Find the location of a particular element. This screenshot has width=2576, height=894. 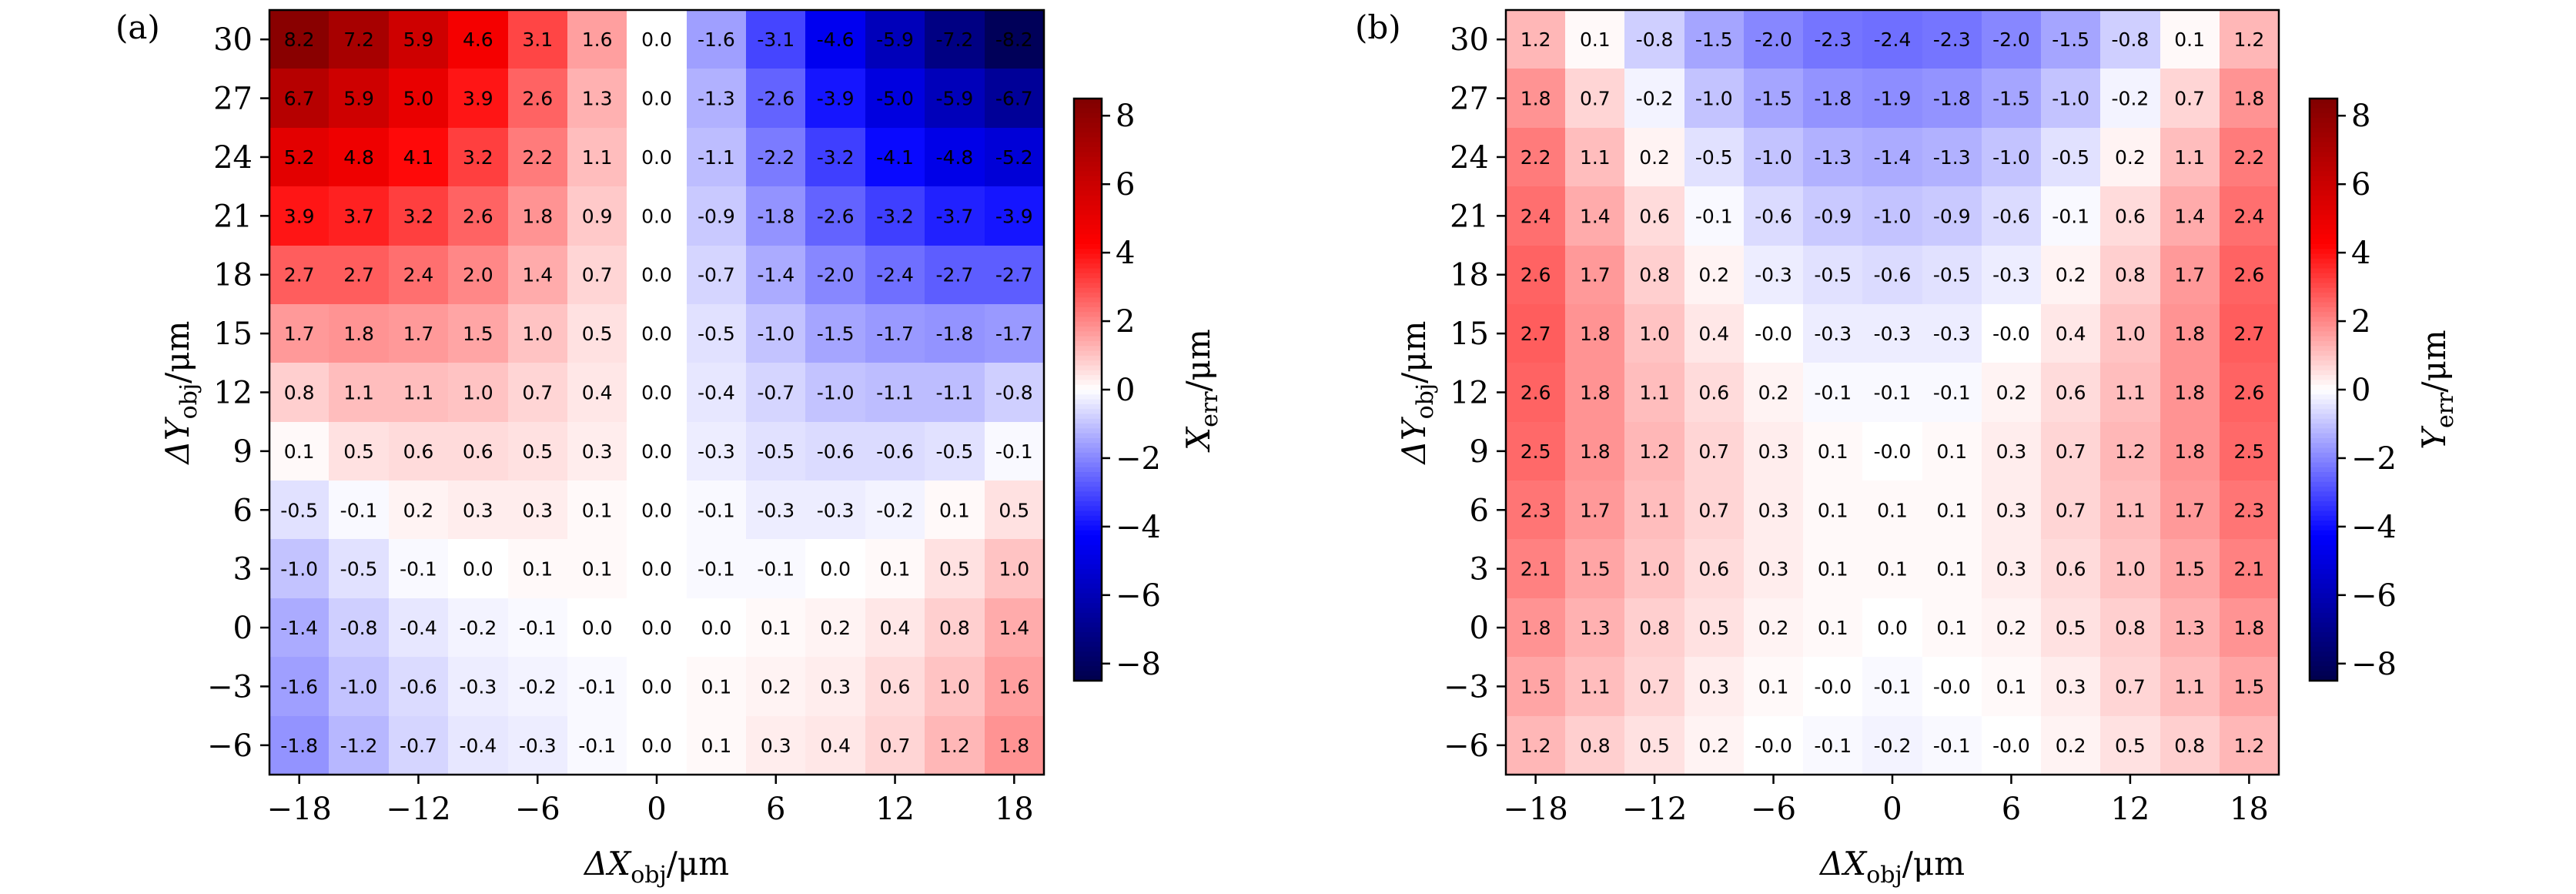

x-axis-label-main: ΔX is located at coordinates (607, 864).